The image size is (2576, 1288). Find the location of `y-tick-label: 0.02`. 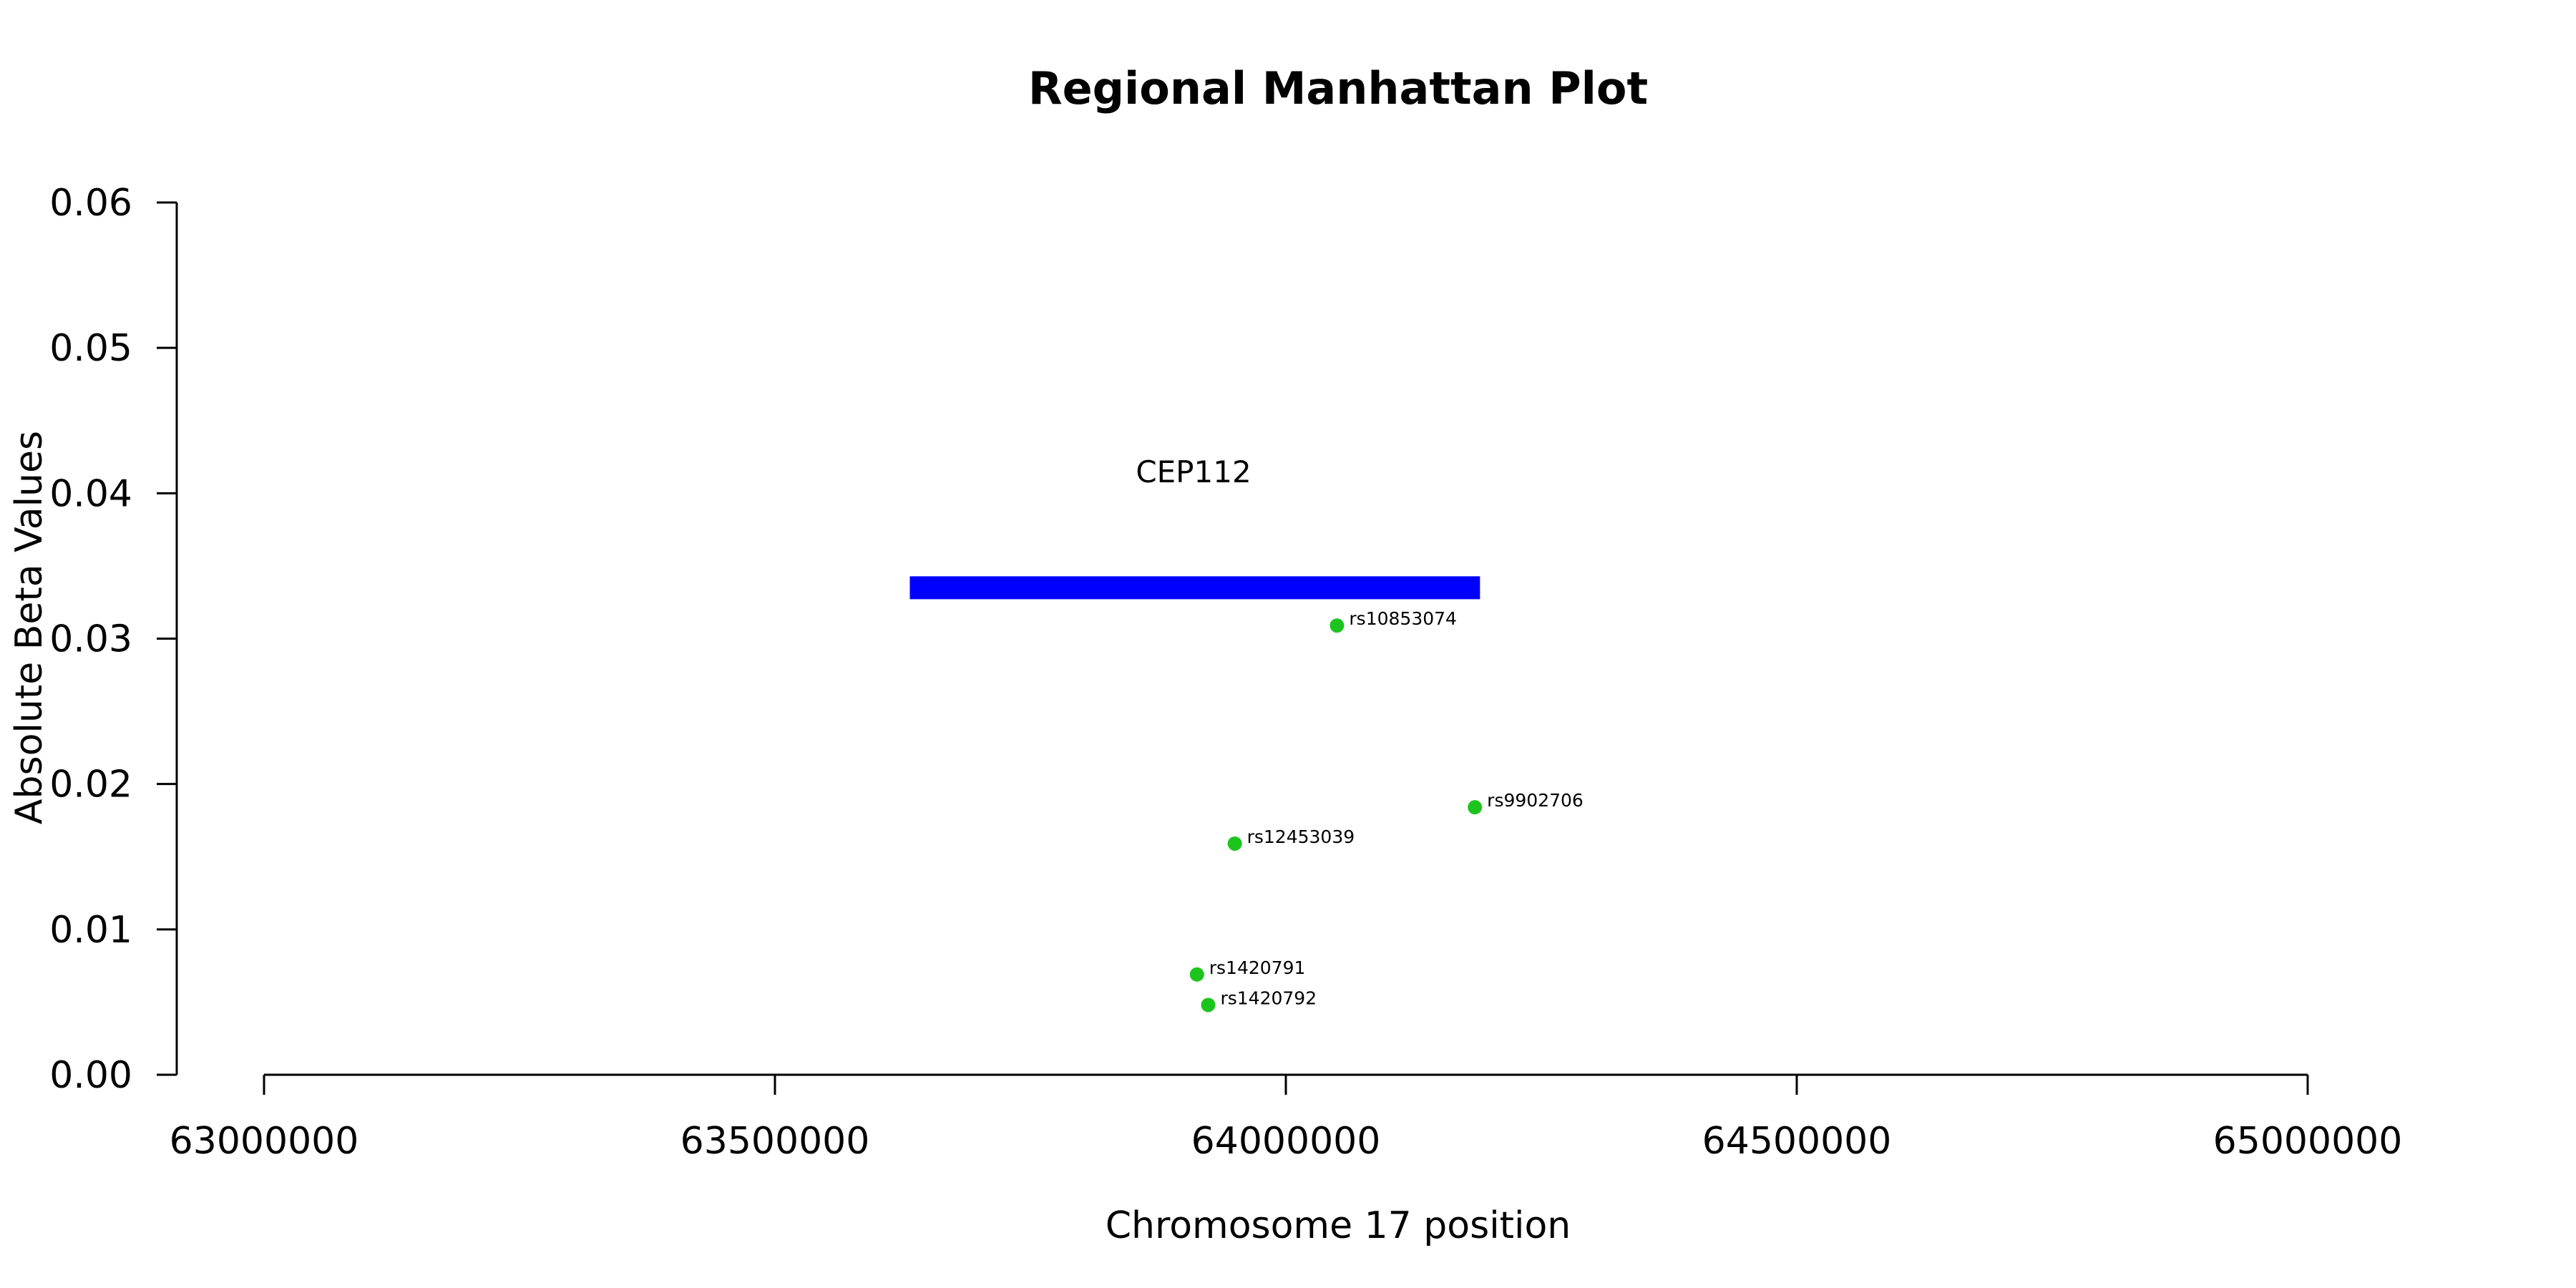

y-tick-label: 0.02 is located at coordinates (90, 784).